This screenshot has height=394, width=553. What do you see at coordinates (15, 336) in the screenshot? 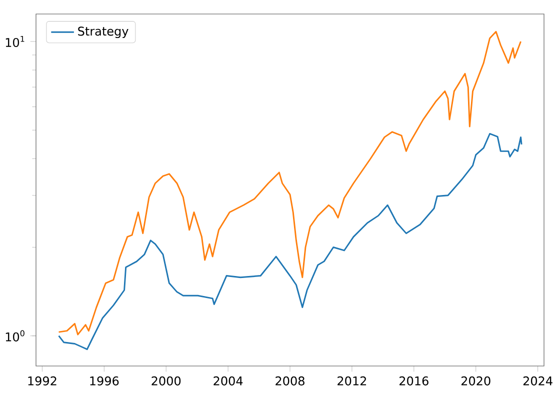
I see `y-tick-label: 10$^{0}$` at bounding box center [15, 336].